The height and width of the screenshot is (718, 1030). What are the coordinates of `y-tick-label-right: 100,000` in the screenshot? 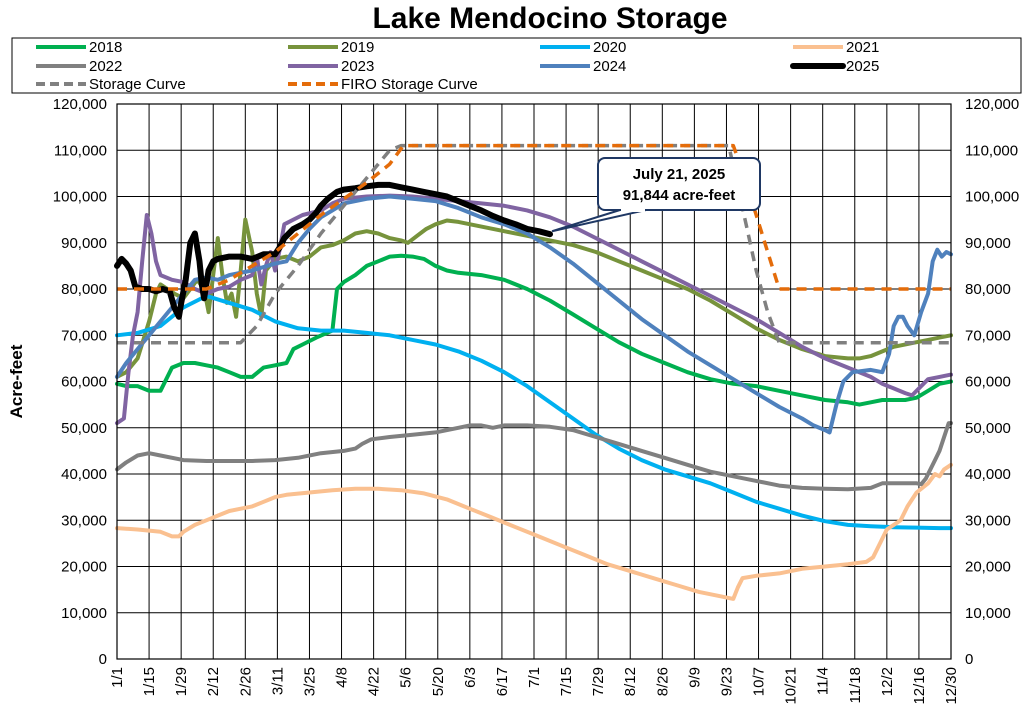 It's located at (992, 197).